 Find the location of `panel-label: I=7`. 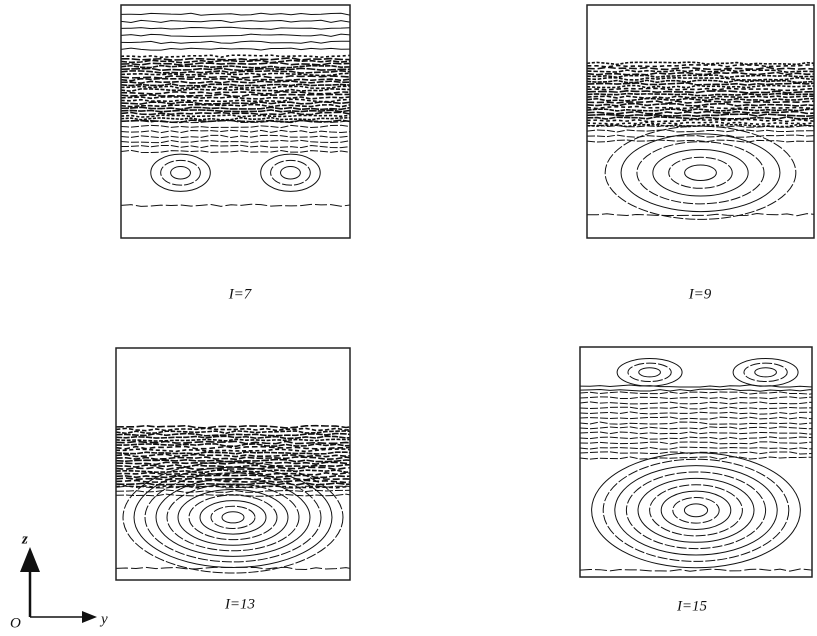

panel-label: I=7 is located at coordinates (240, 294).